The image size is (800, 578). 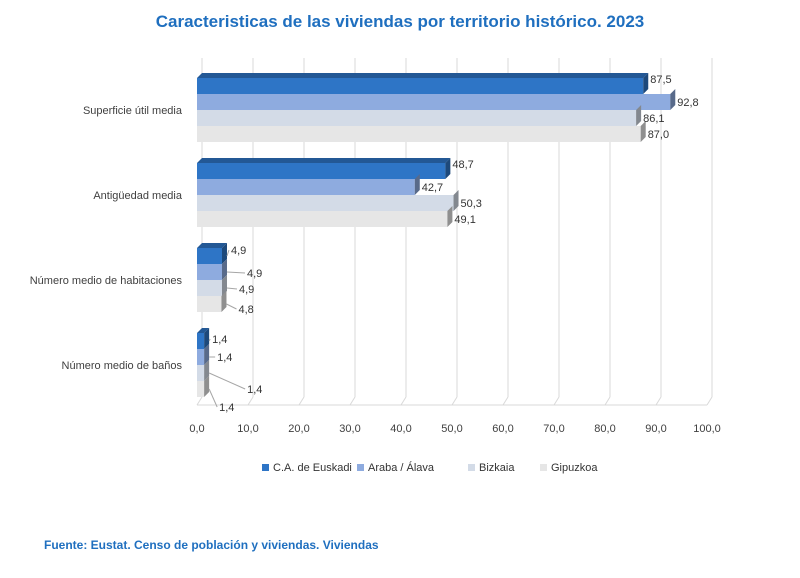 I want to click on legend-label: Gipuzkoa, so click(x=574, y=468).